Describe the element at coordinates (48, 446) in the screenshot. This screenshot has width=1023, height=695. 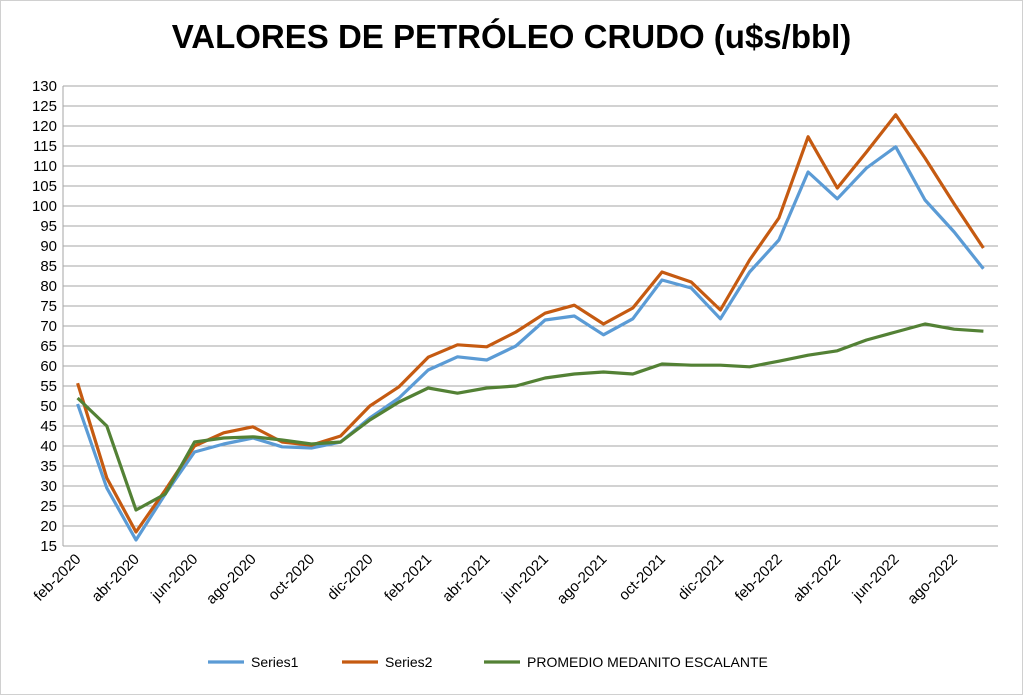
I see `y-tick-label: 40` at that location.